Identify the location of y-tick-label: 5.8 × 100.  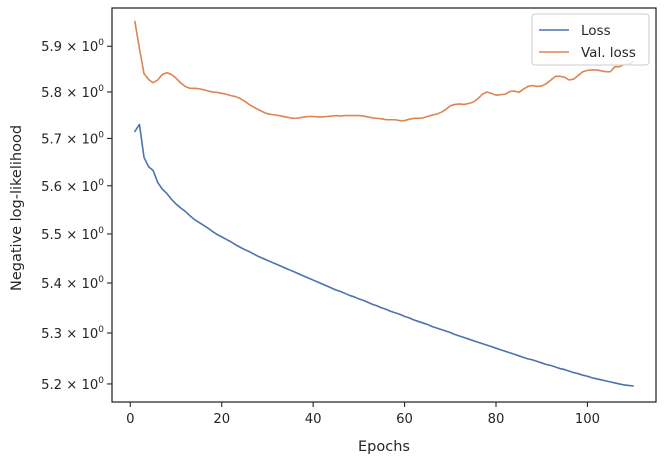
(72, 92).